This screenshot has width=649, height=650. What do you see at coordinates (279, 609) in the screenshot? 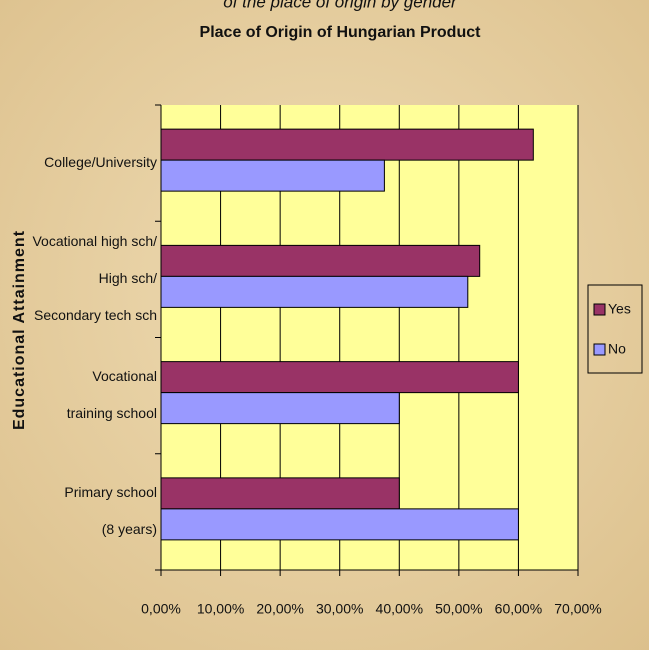
I see `x-tick-label: 20,00%` at bounding box center [279, 609].